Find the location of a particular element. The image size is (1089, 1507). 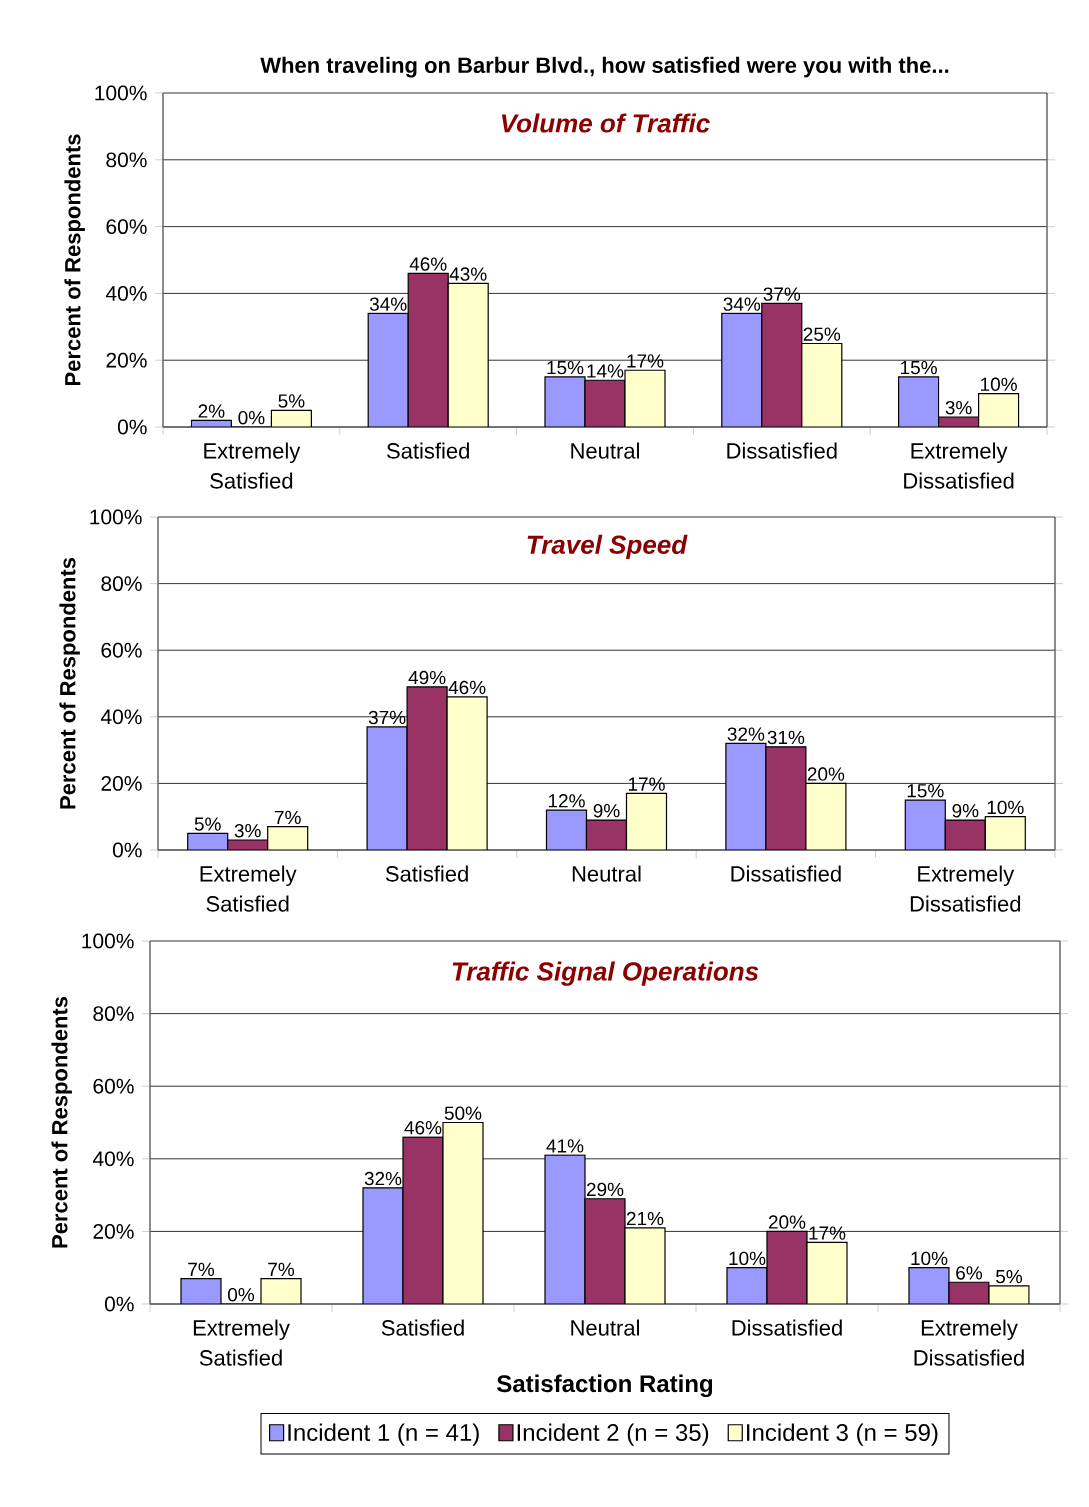

data-label: 3% is located at coordinates (958, 407).